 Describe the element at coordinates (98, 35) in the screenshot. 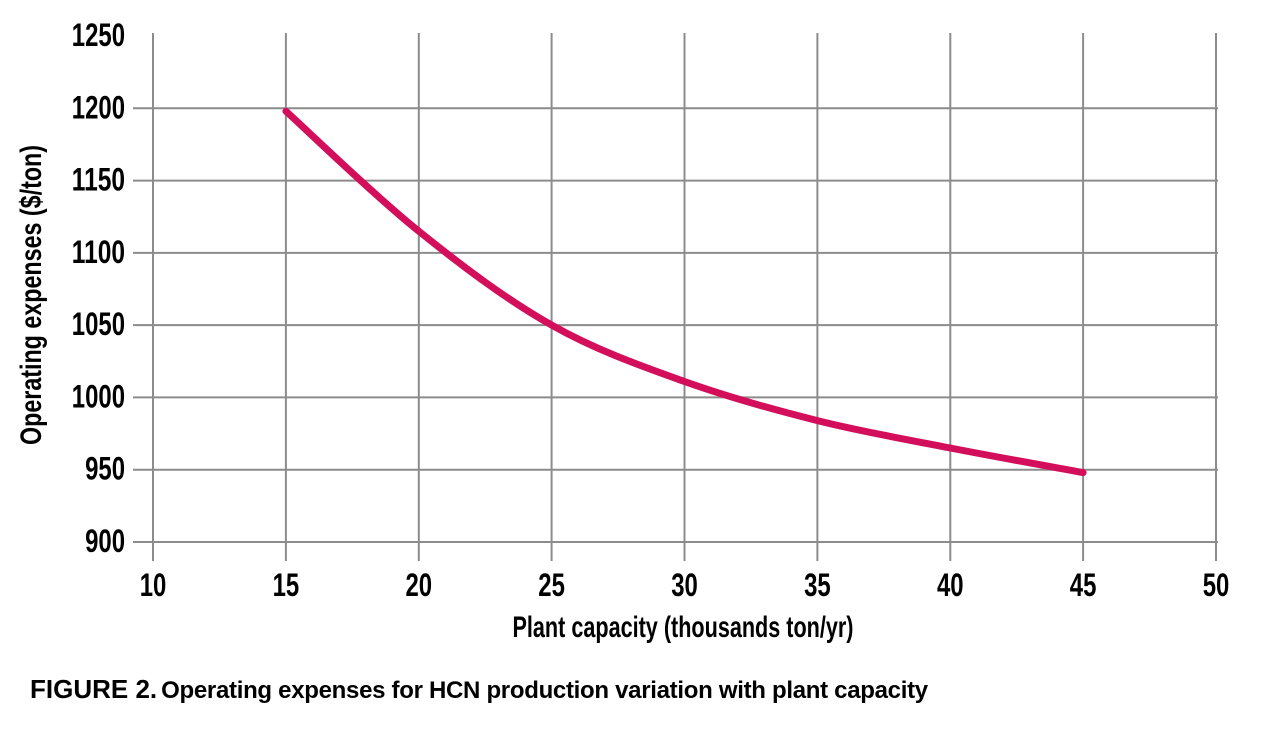

I see `y-tick-label: 1250` at that location.